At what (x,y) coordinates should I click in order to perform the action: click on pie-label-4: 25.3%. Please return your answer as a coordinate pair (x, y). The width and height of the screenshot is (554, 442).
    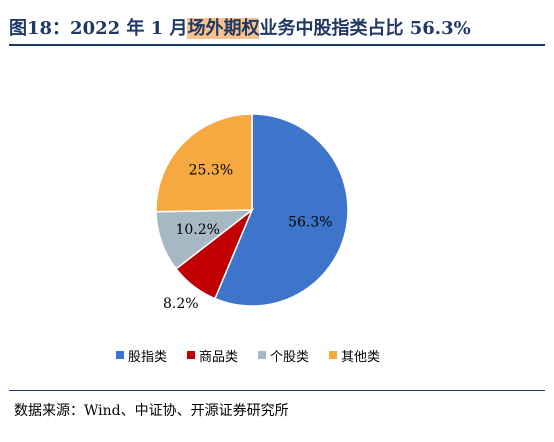
    Looking at the image, I should click on (211, 171).